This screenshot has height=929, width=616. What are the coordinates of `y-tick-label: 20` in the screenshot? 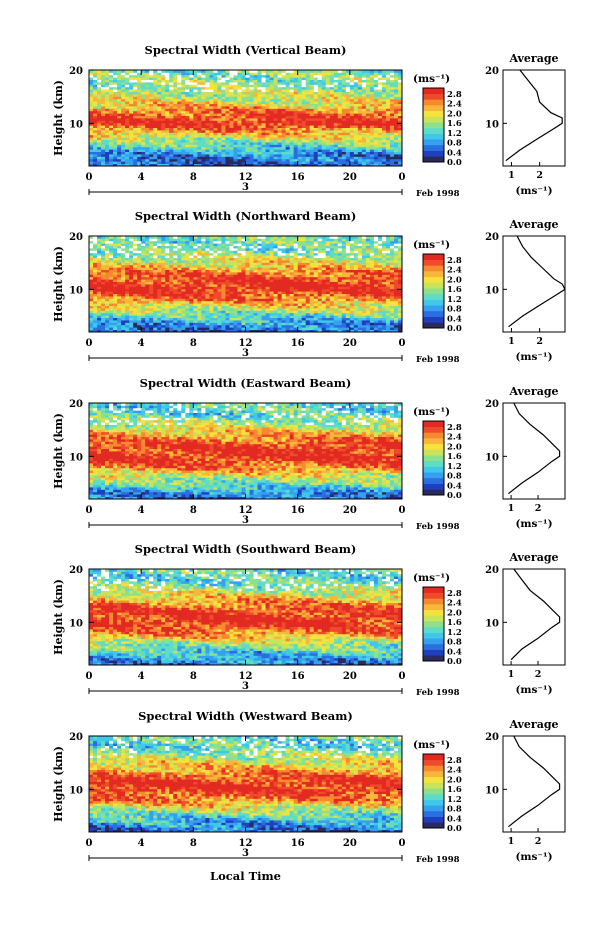 It's located at (76, 71).